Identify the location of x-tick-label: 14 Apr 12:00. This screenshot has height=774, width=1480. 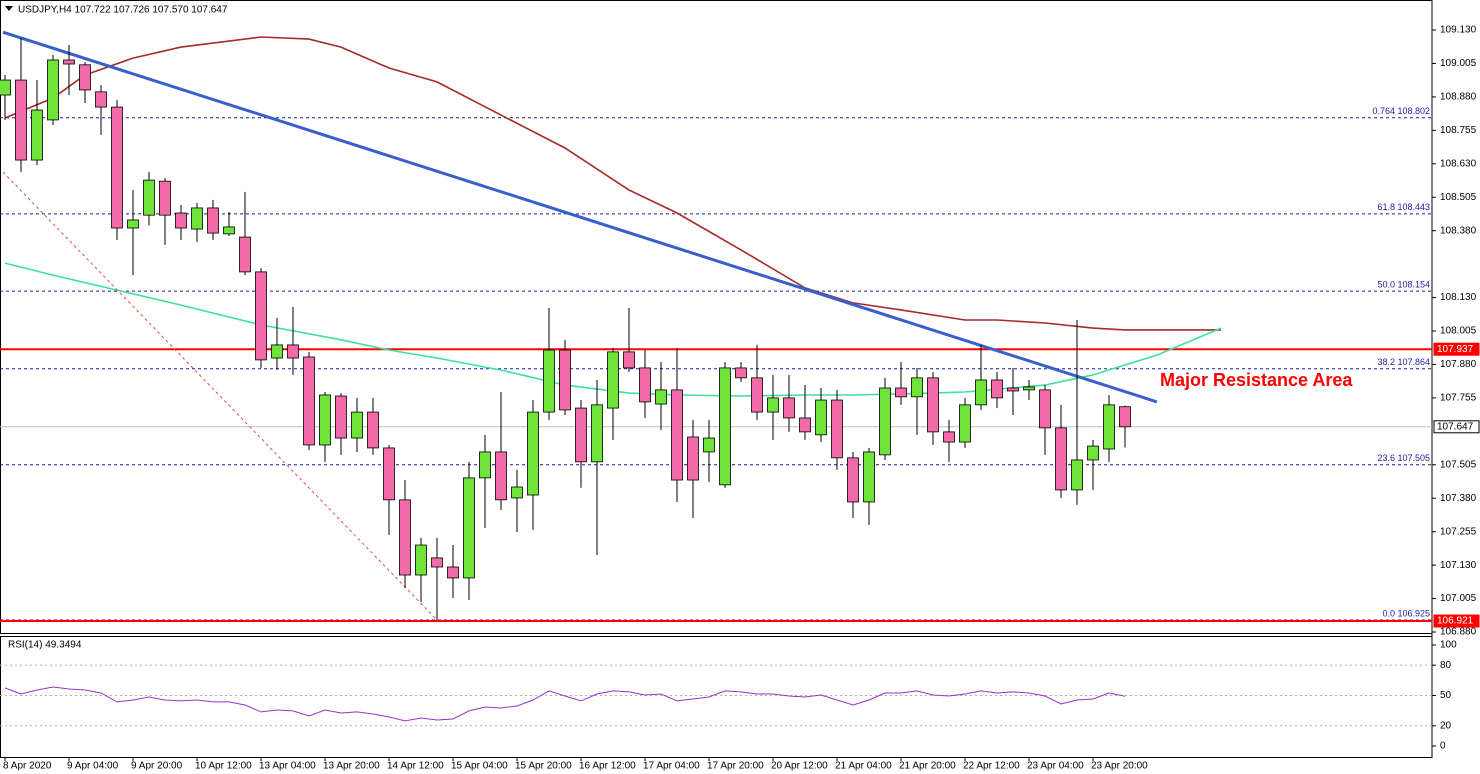
(415, 766).